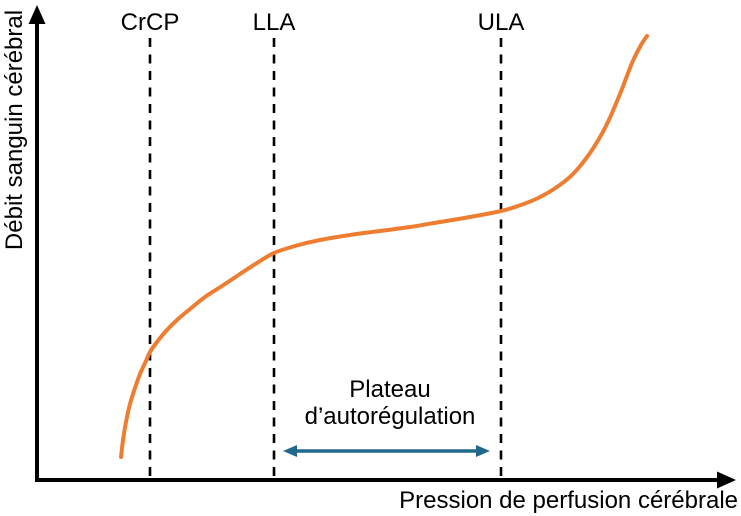 The width and height of the screenshot is (741, 516). I want to click on threshold-label-lla: LLA, so click(274, 22).